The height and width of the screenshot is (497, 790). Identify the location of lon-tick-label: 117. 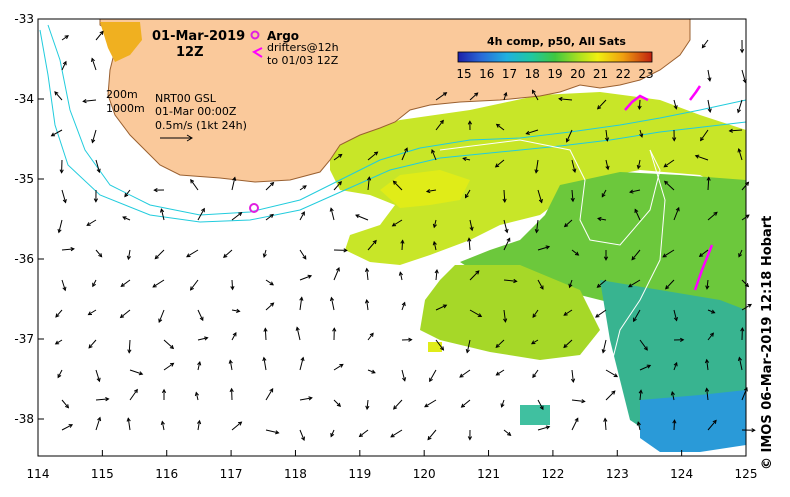
(231, 474).